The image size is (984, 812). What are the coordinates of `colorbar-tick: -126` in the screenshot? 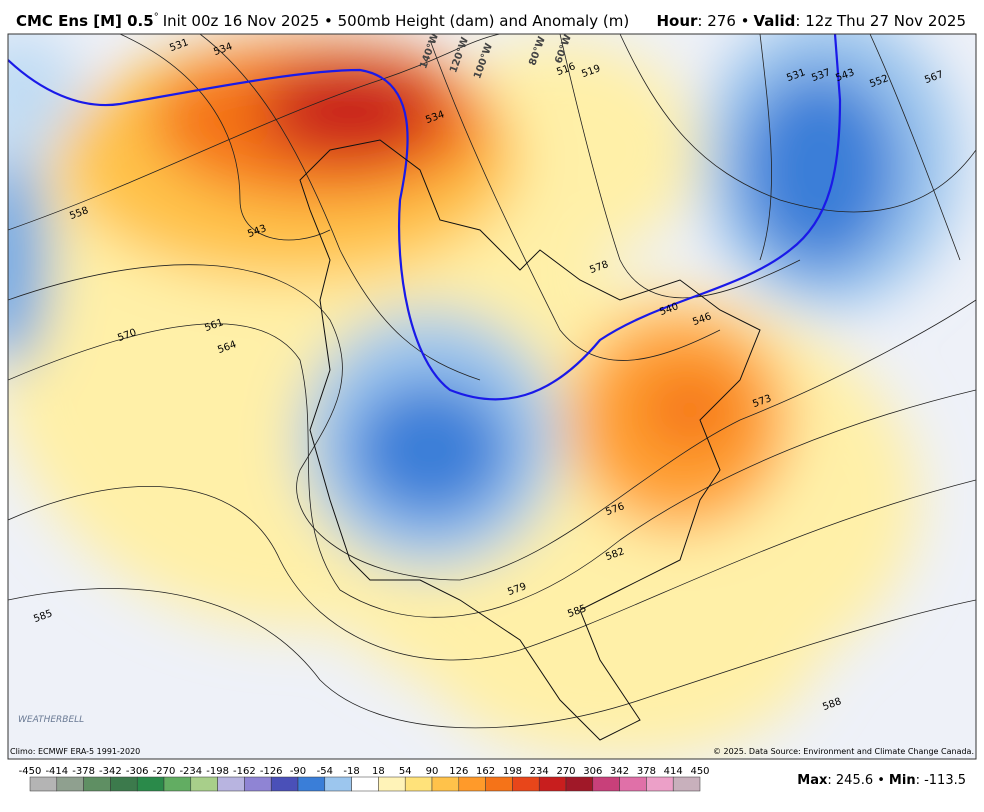 It's located at (271, 771).